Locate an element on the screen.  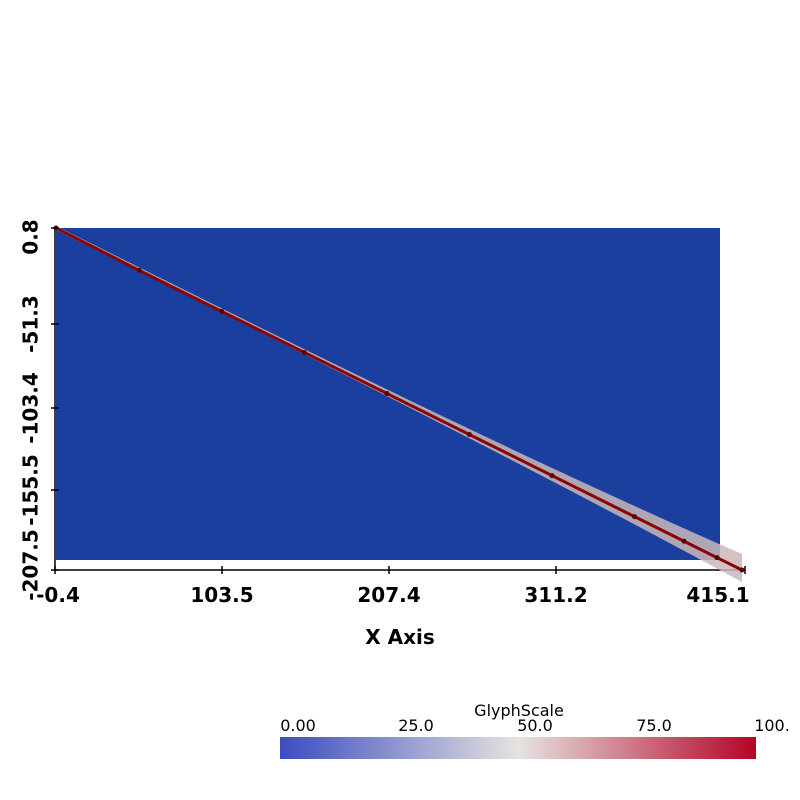
y-tick-label: -207.5 is located at coordinates (31, 565).